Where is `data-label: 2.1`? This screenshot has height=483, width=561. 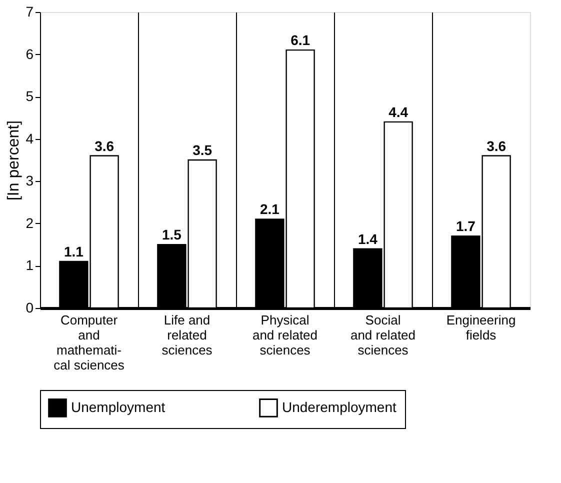 data-label: 2.1 is located at coordinates (270, 209).